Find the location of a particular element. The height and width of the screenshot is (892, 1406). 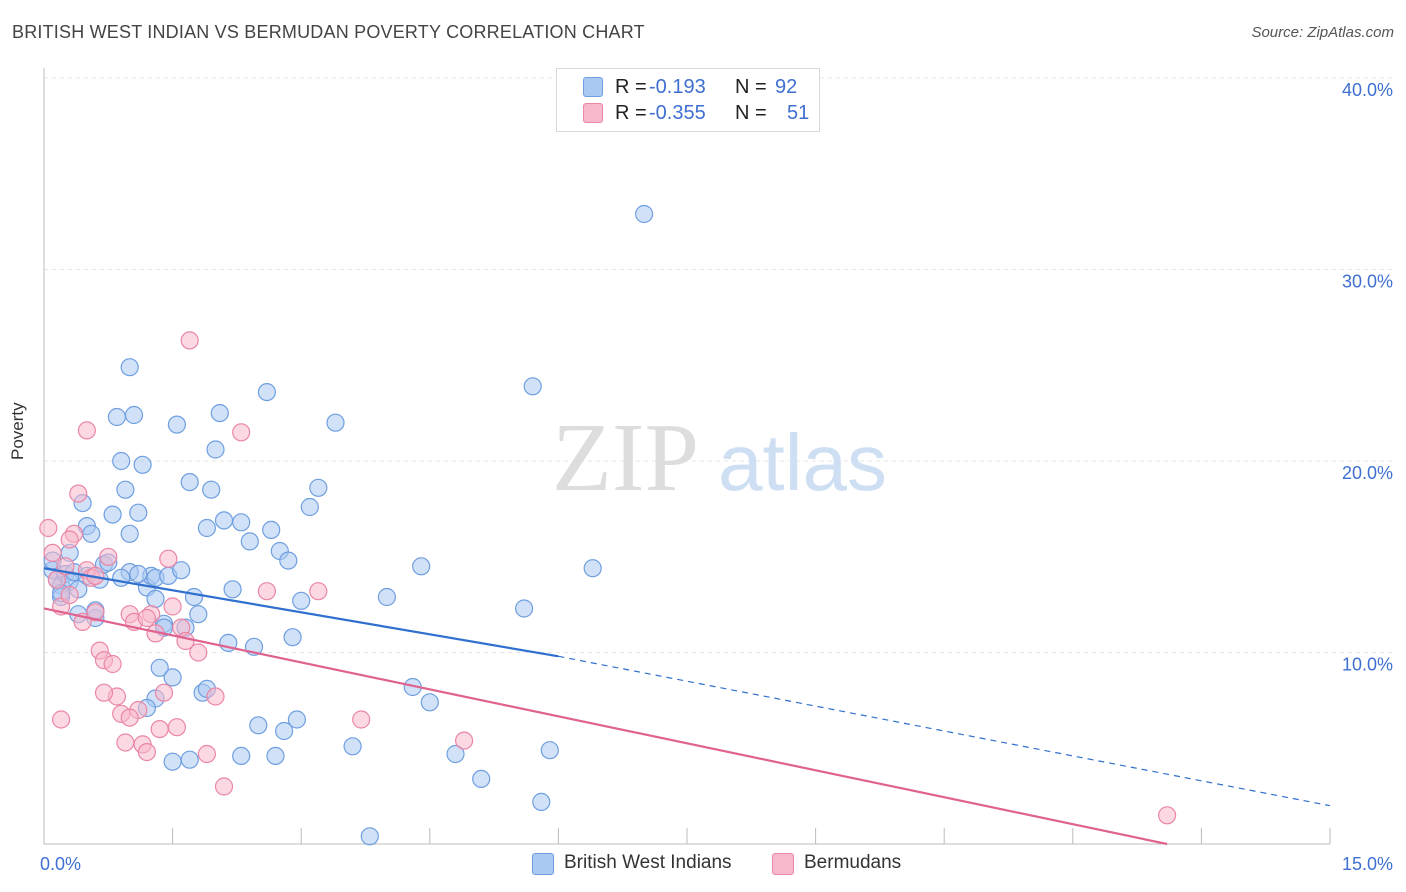

correlation-legend: R = -0.193 N = 92 R = -0.355 N = 51 is located at coordinates (688, 100).